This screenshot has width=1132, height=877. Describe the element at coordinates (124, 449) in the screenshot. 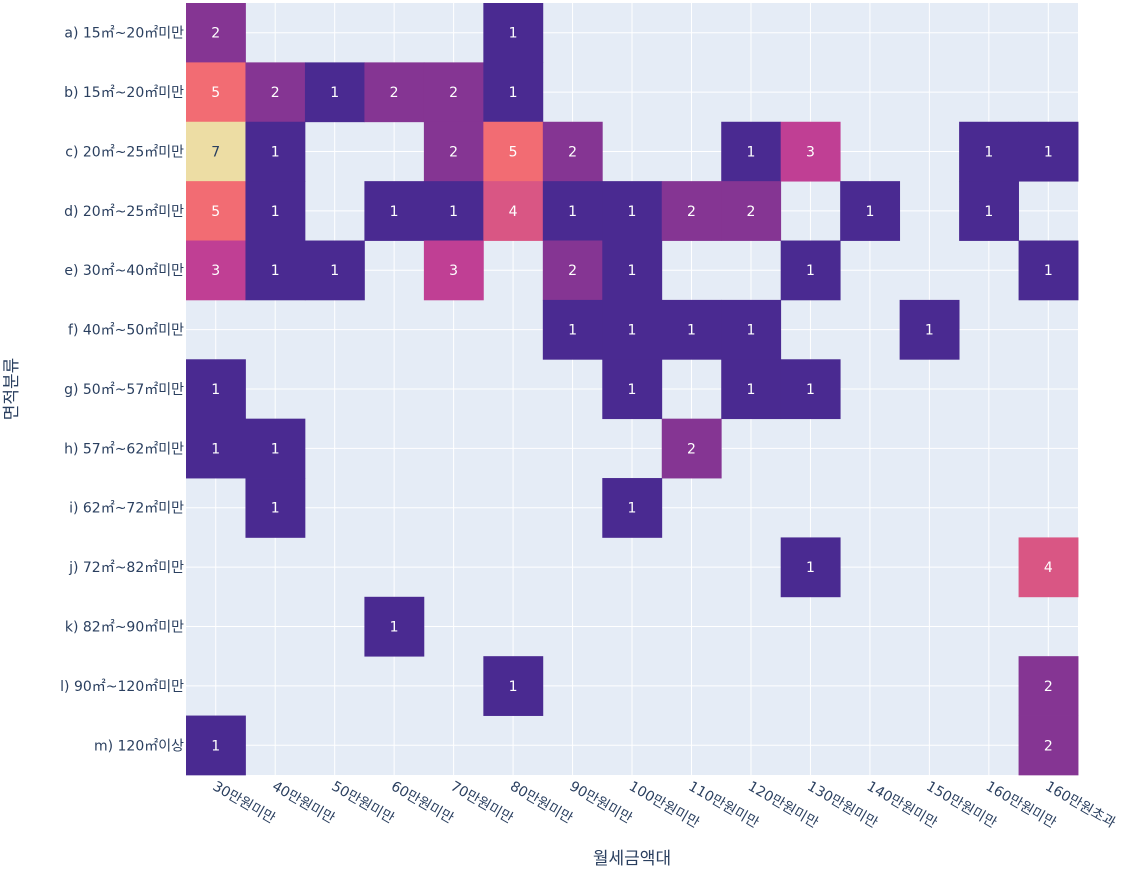

I see `y-tick-label: h) 57㎡~62㎡미만` at that location.